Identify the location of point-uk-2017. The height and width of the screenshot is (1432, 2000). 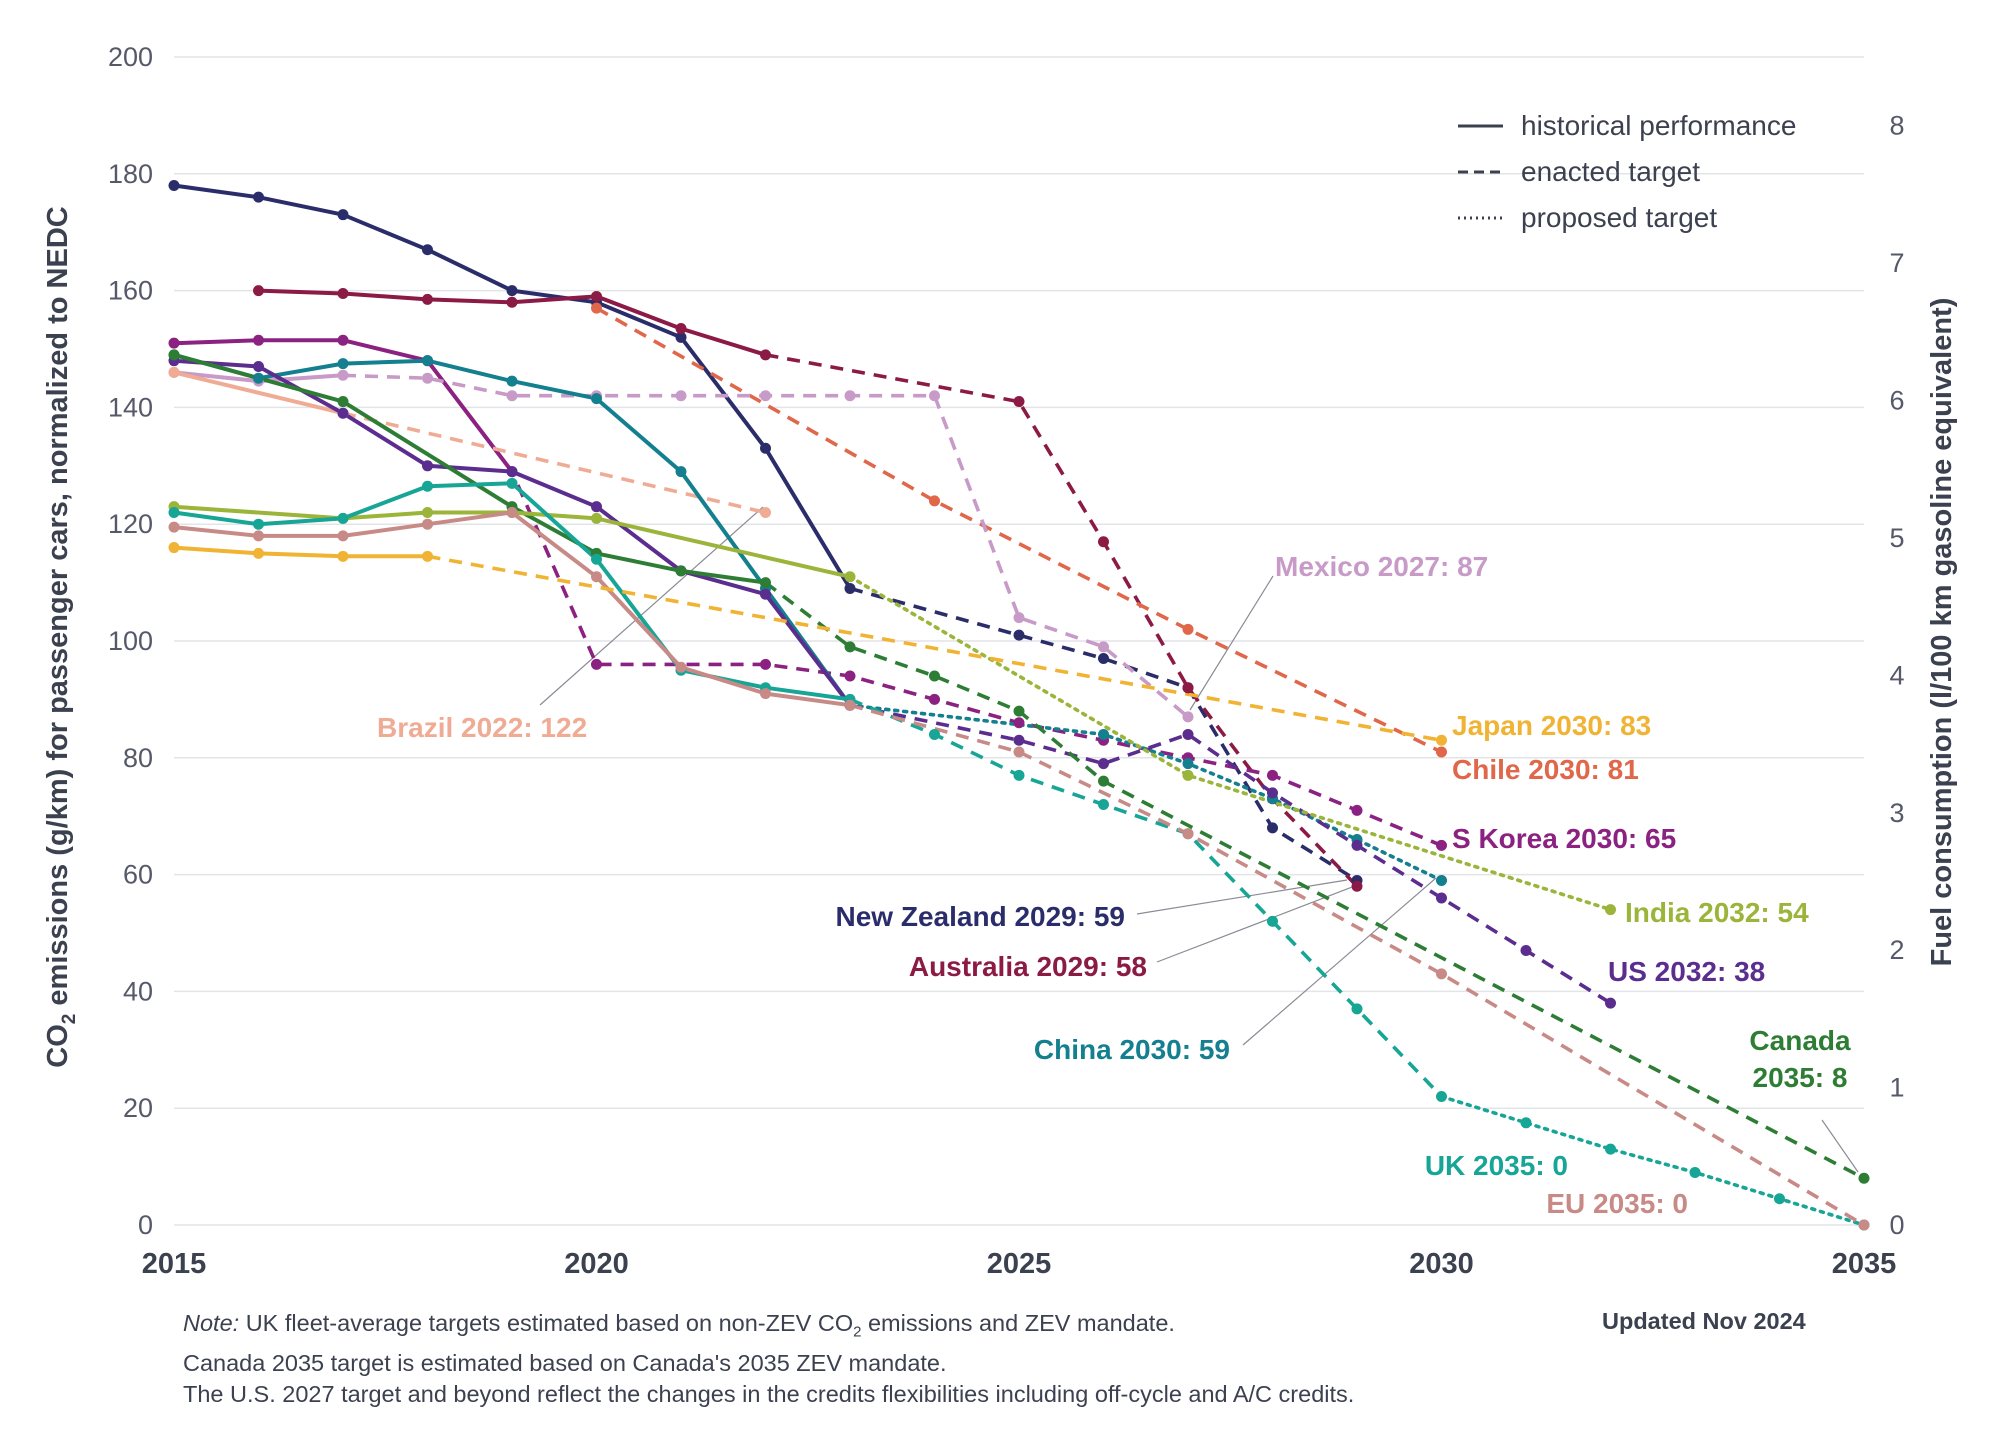
(343, 518).